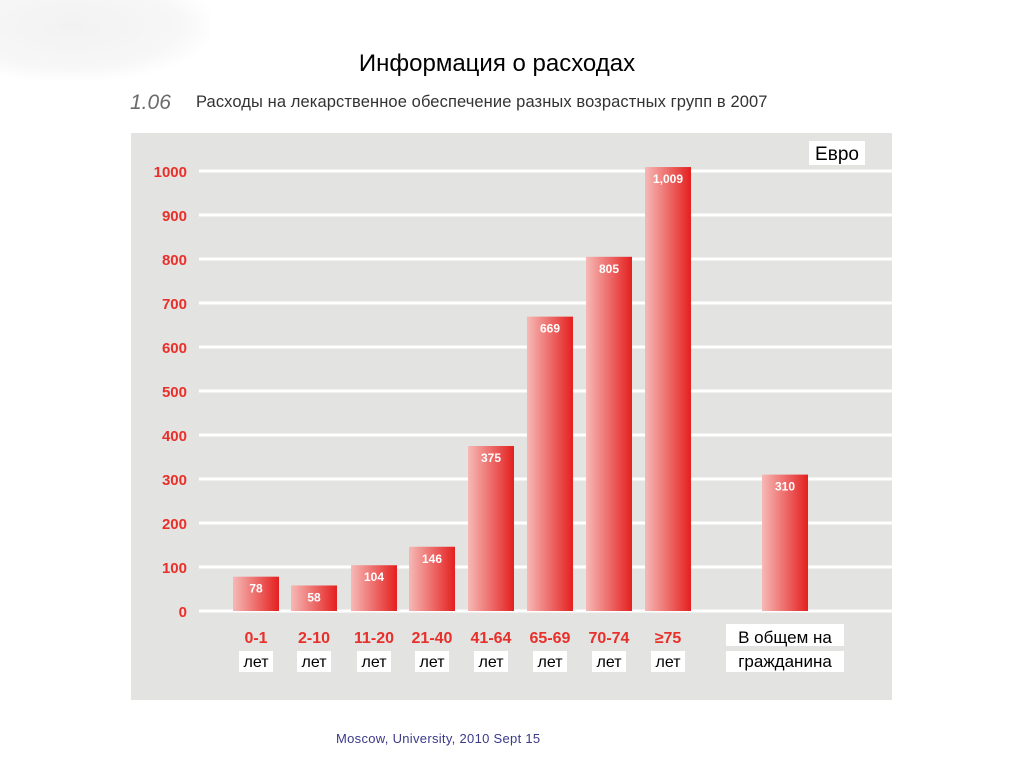 This screenshot has height=768, width=1024. Describe the element at coordinates (314, 638) in the screenshot. I see `x-category-range: 2-10` at that location.